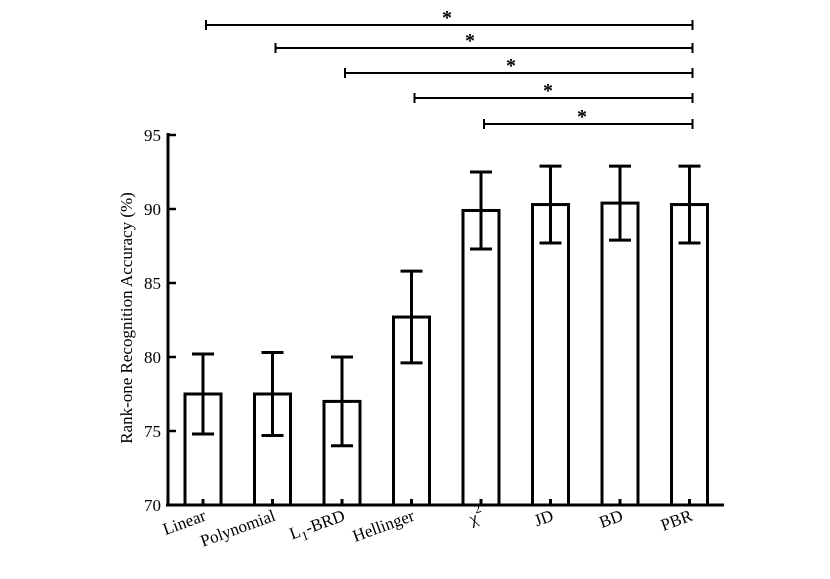 The width and height of the screenshot is (830, 579). I want to click on significance-hellinger-pbr-star: *, so click(548, 91).